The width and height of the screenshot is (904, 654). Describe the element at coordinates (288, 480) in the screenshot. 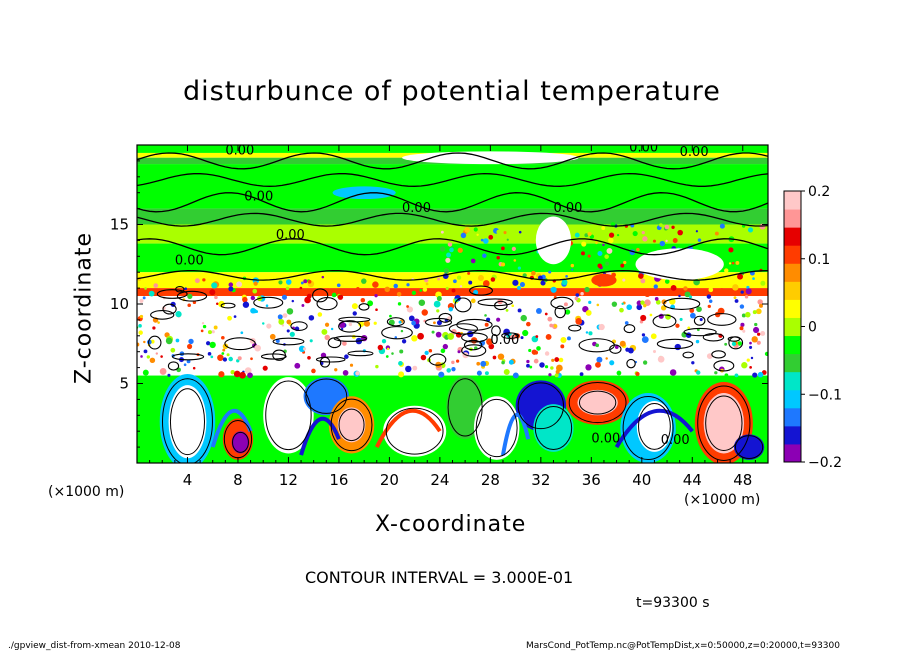

I see `x-tick-label: 12` at that location.